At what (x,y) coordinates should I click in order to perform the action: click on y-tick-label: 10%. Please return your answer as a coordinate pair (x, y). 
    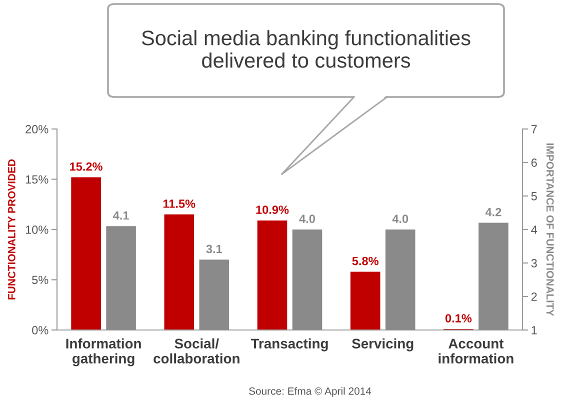
    Looking at the image, I should click on (37, 230).